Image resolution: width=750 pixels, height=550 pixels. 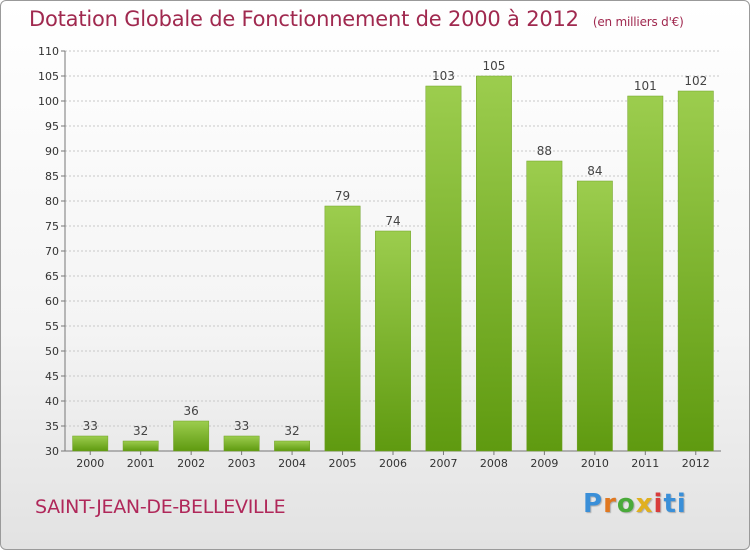 What do you see at coordinates (610, 504) in the screenshot?
I see `logo-letter: r` at bounding box center [610, 504].